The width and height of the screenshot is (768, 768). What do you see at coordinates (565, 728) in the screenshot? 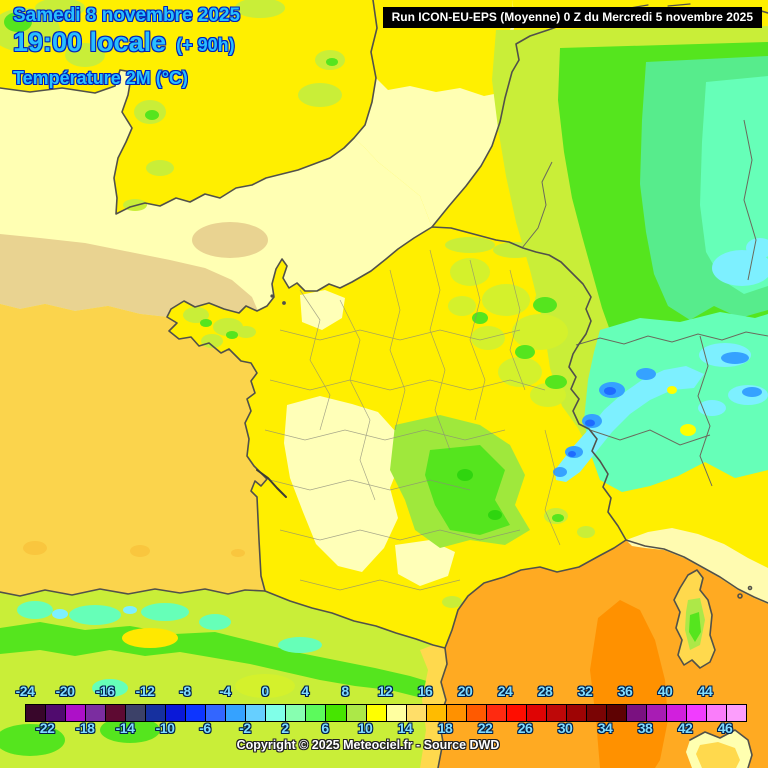
I see `scale-tick: 30` at bounding box center [565, 728].